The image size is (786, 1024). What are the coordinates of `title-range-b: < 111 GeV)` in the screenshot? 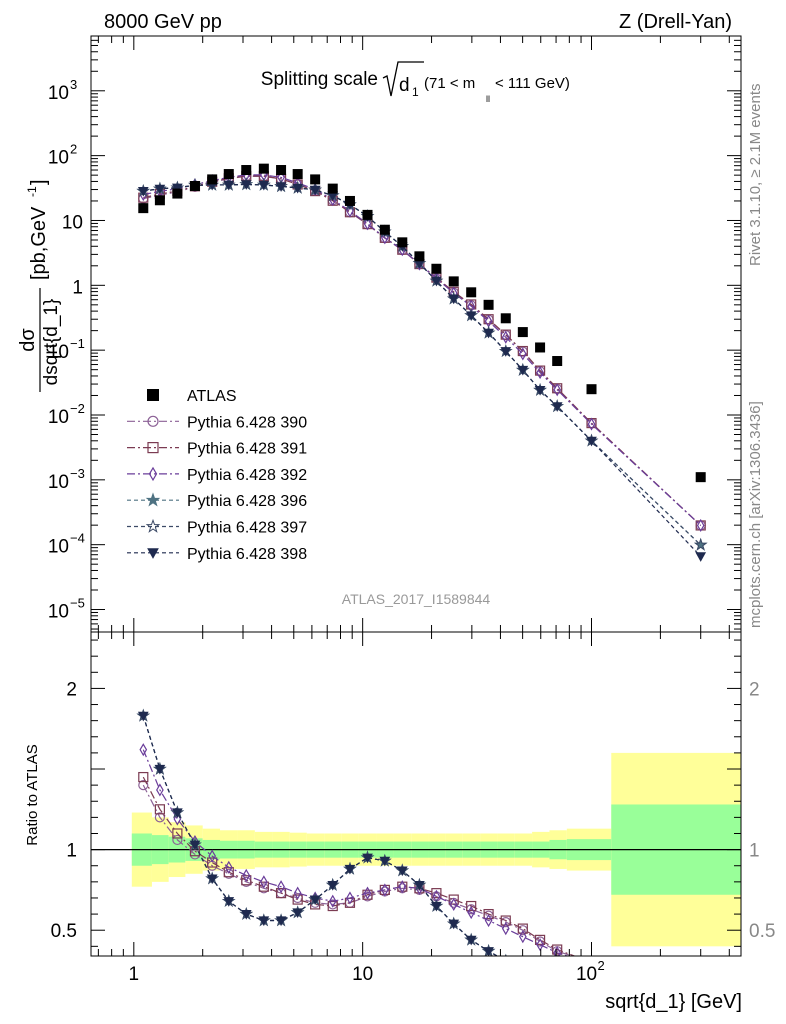 It's located at (532, 83).